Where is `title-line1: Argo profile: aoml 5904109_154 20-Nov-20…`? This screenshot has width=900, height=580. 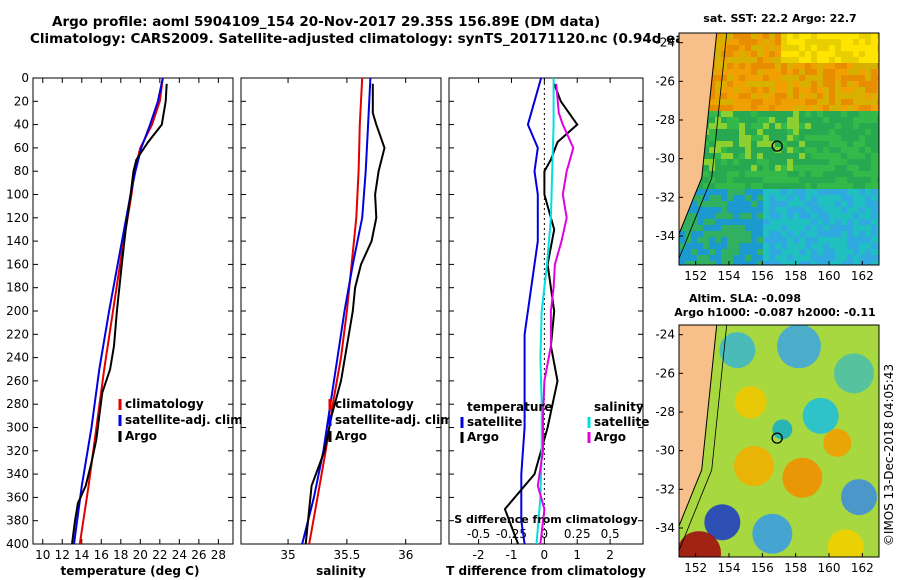 title-line1: Argo profile: aoml 5904109_154 20-Nov-20… is located at coordinates (326, 22).